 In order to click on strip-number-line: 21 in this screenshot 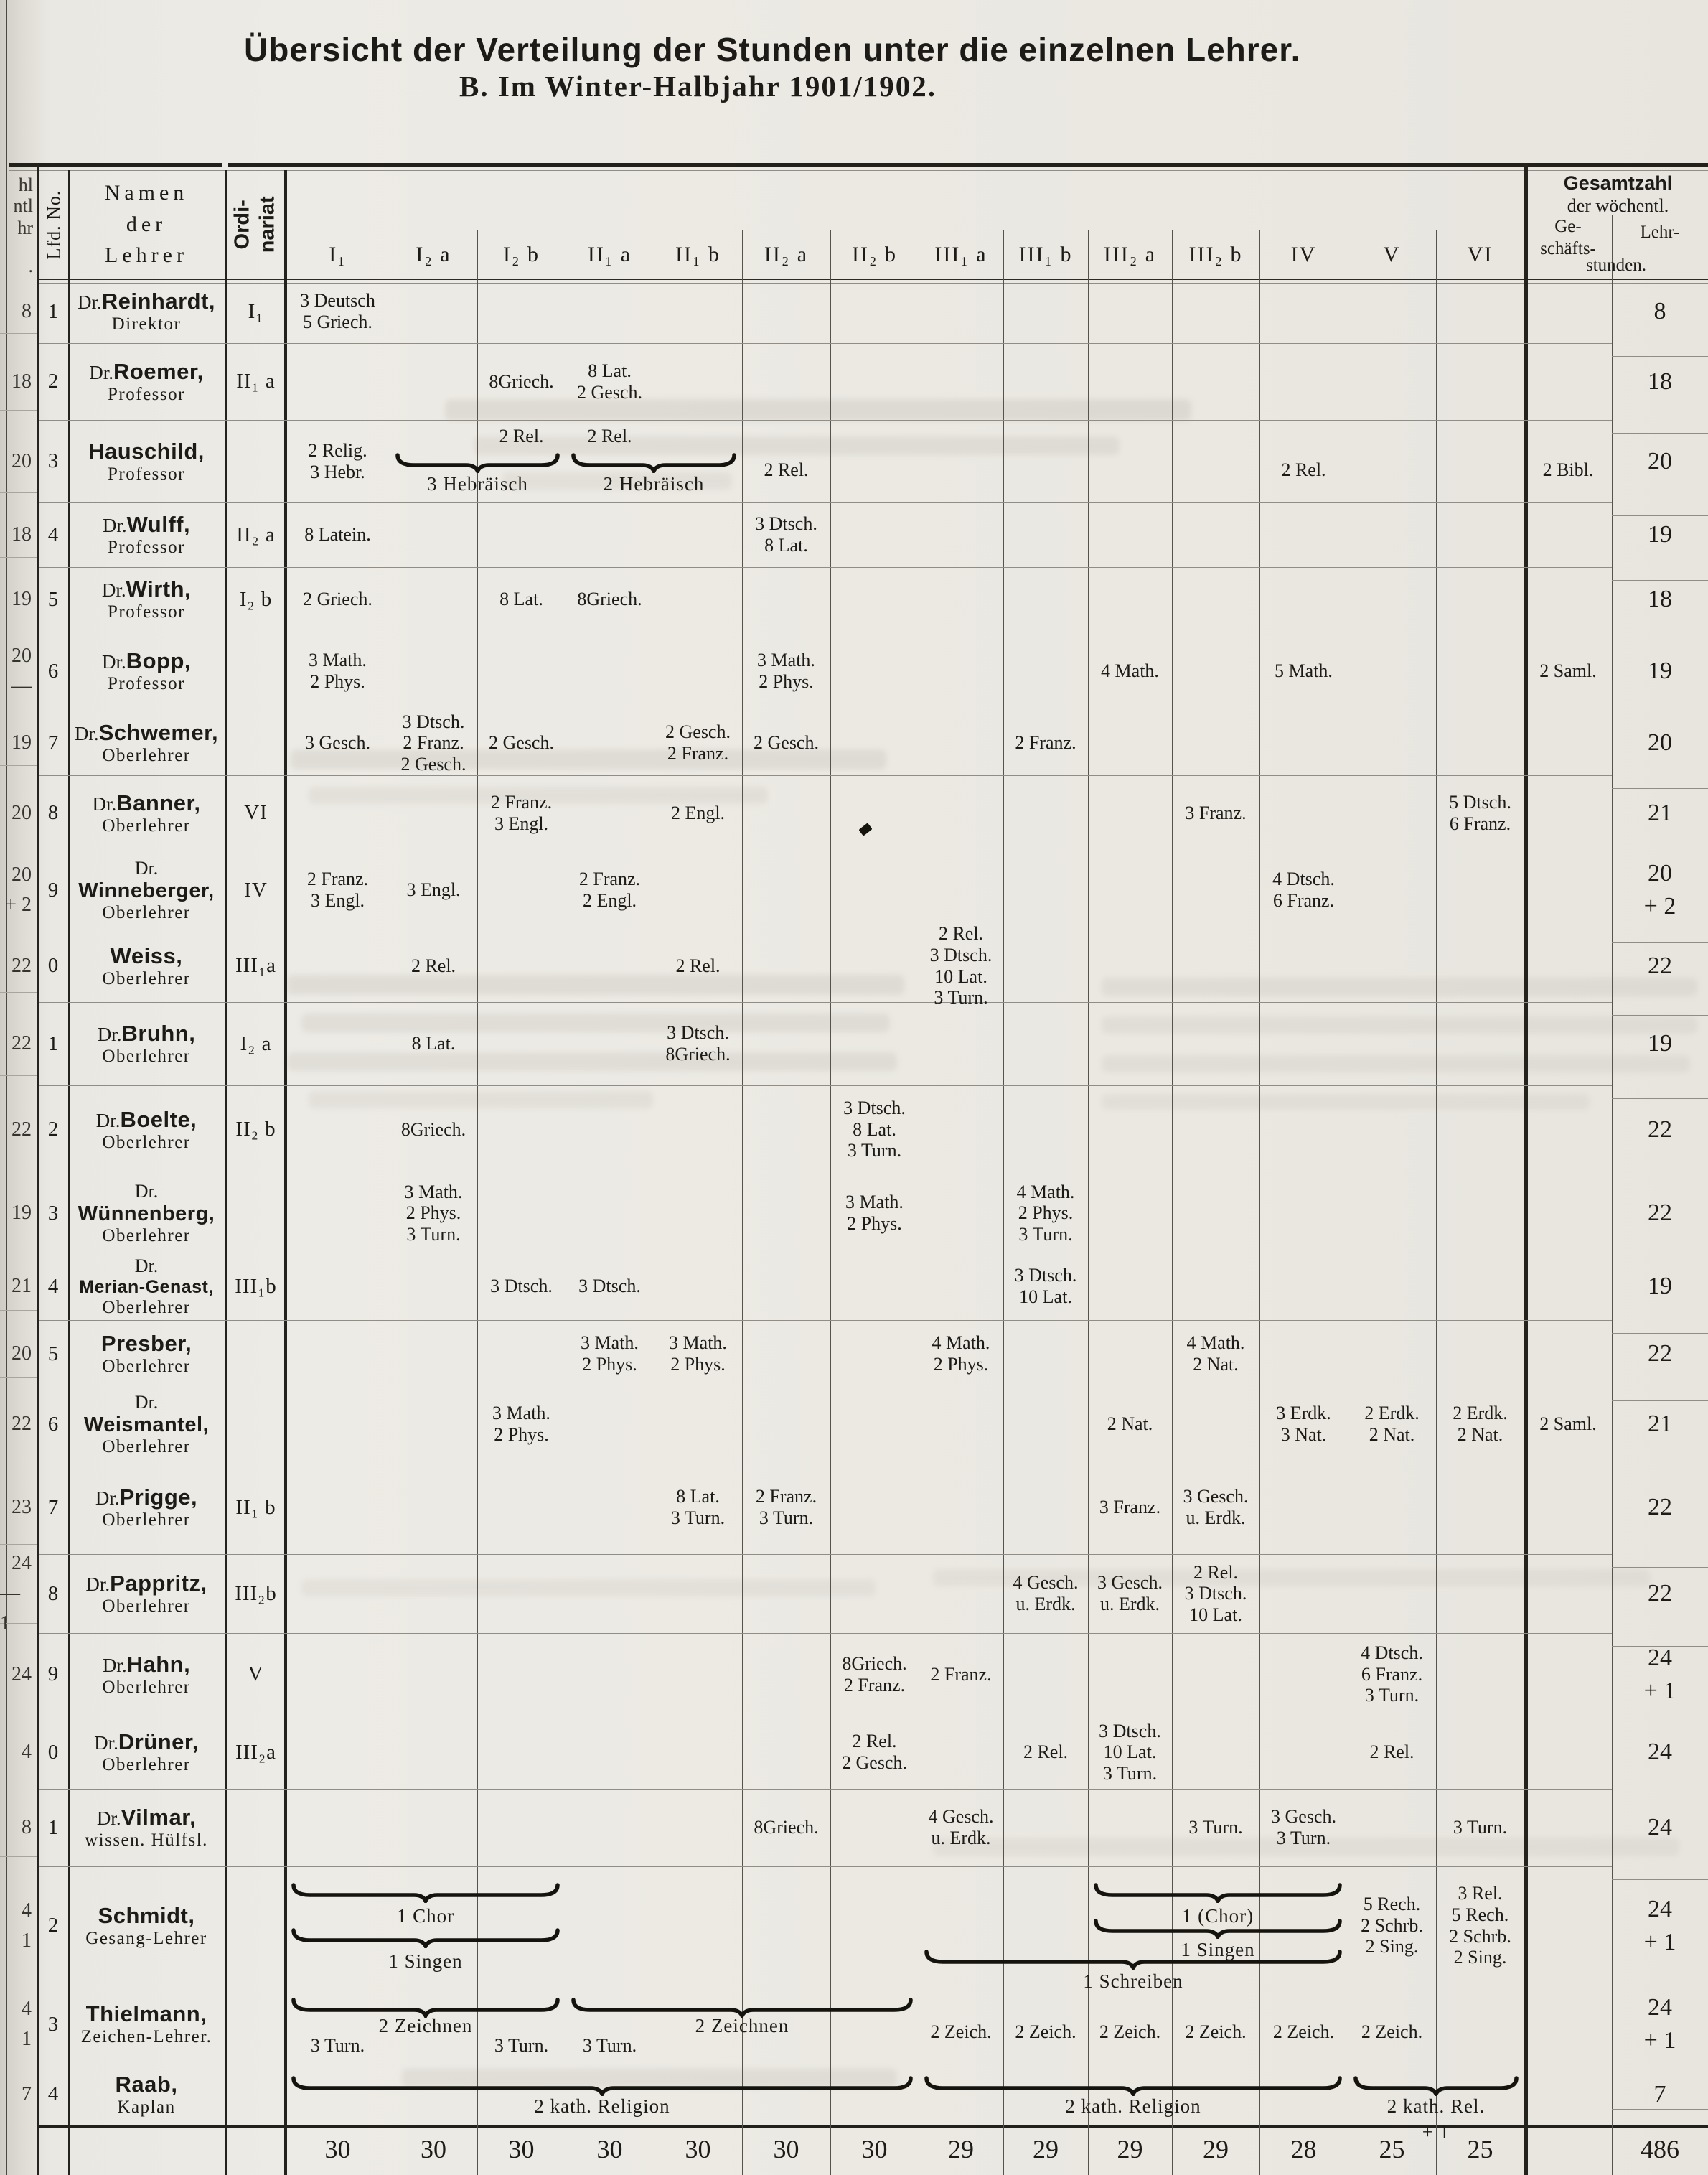, I will do `click(21, 1286)`.